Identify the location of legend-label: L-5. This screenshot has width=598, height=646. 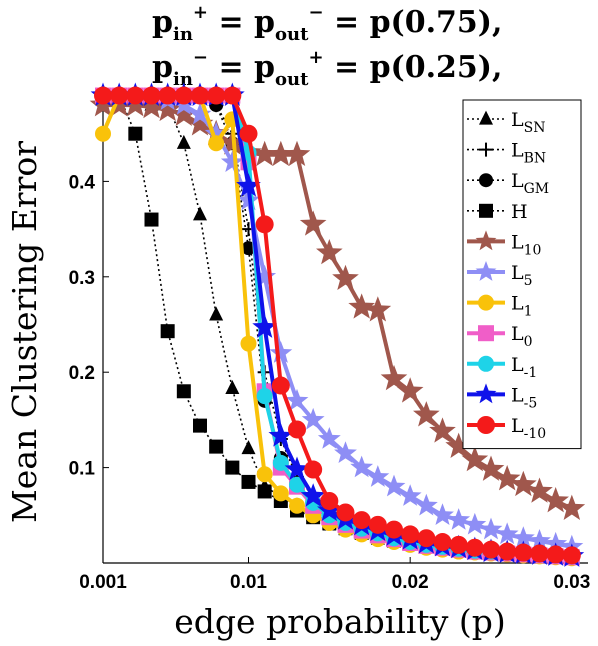
(524, 397).